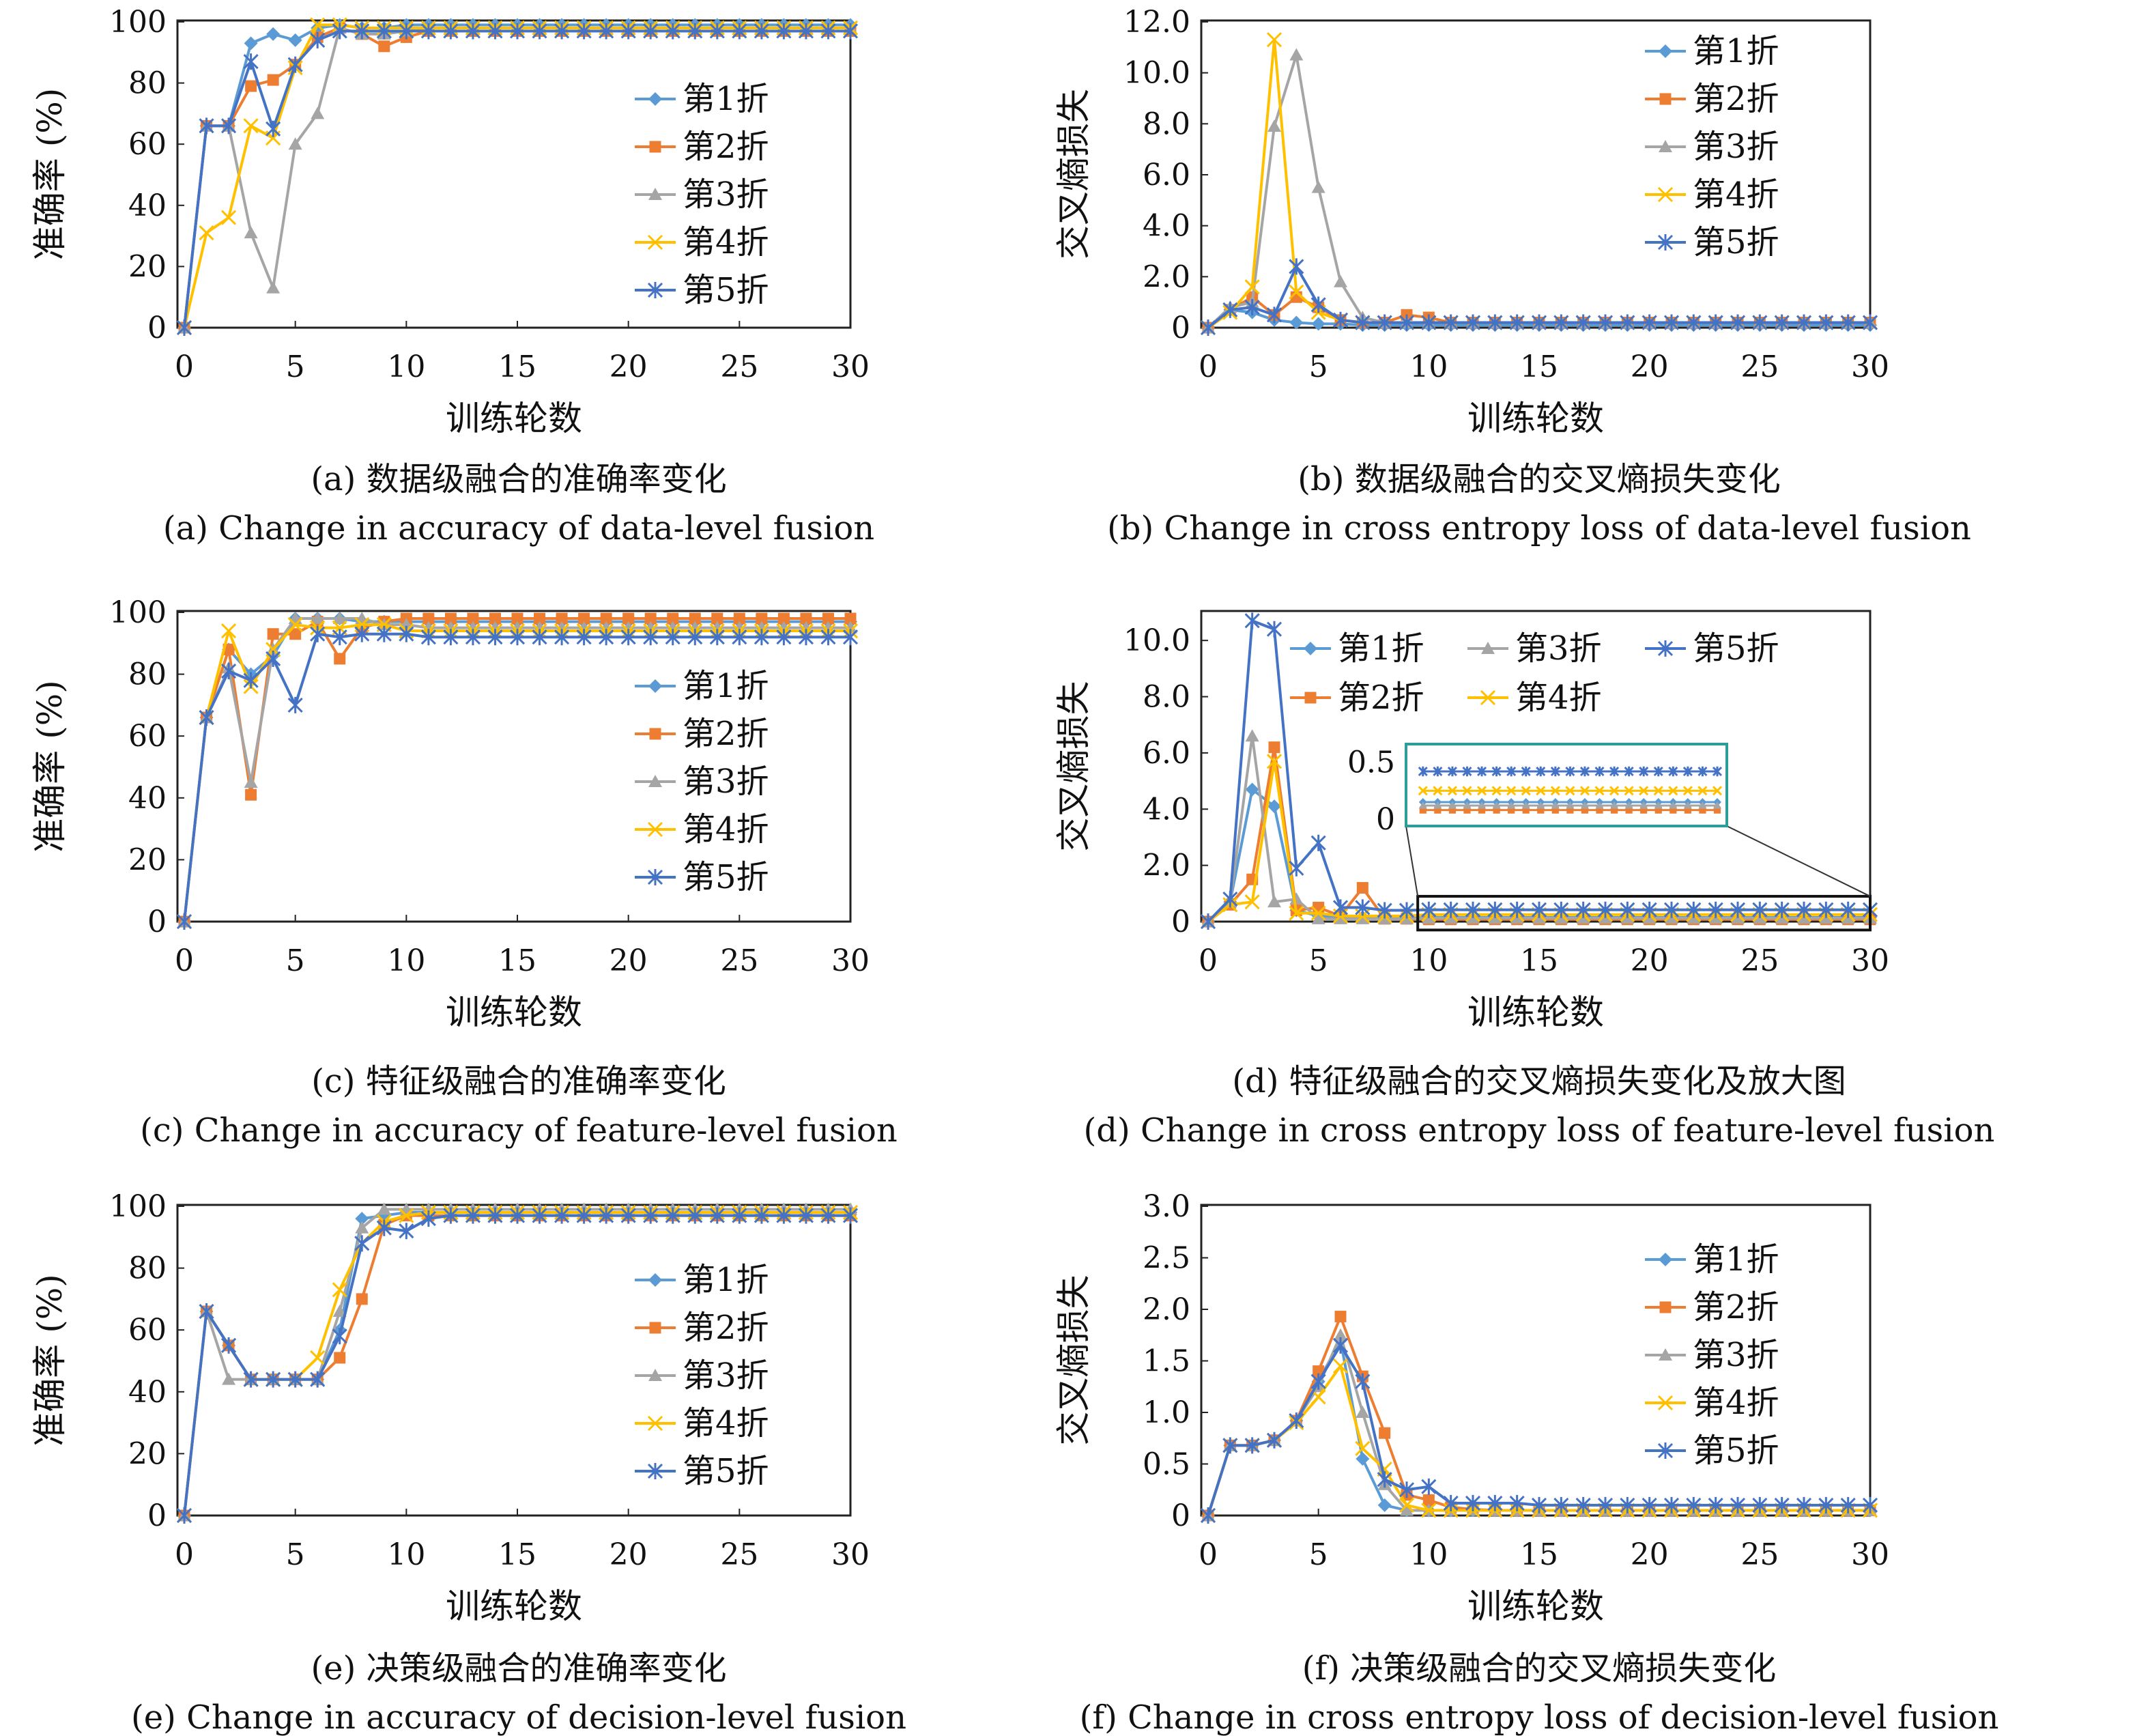 This screenshot has width=2150, height=1736. Describe the element at coordinates (1650, 960) in the screenshot. I see `x-tick-label: 20` at that location.